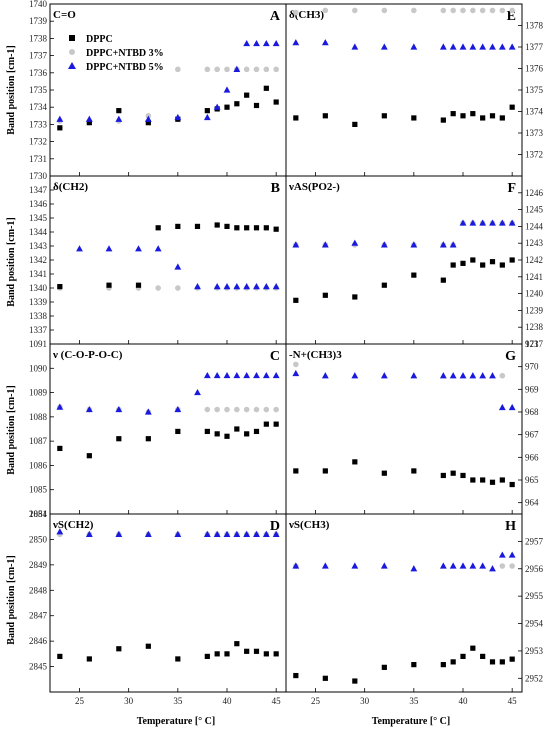 The width and height of the screenshot is (550, 732). I want to click on panel-letter: F, so click(511, 188).